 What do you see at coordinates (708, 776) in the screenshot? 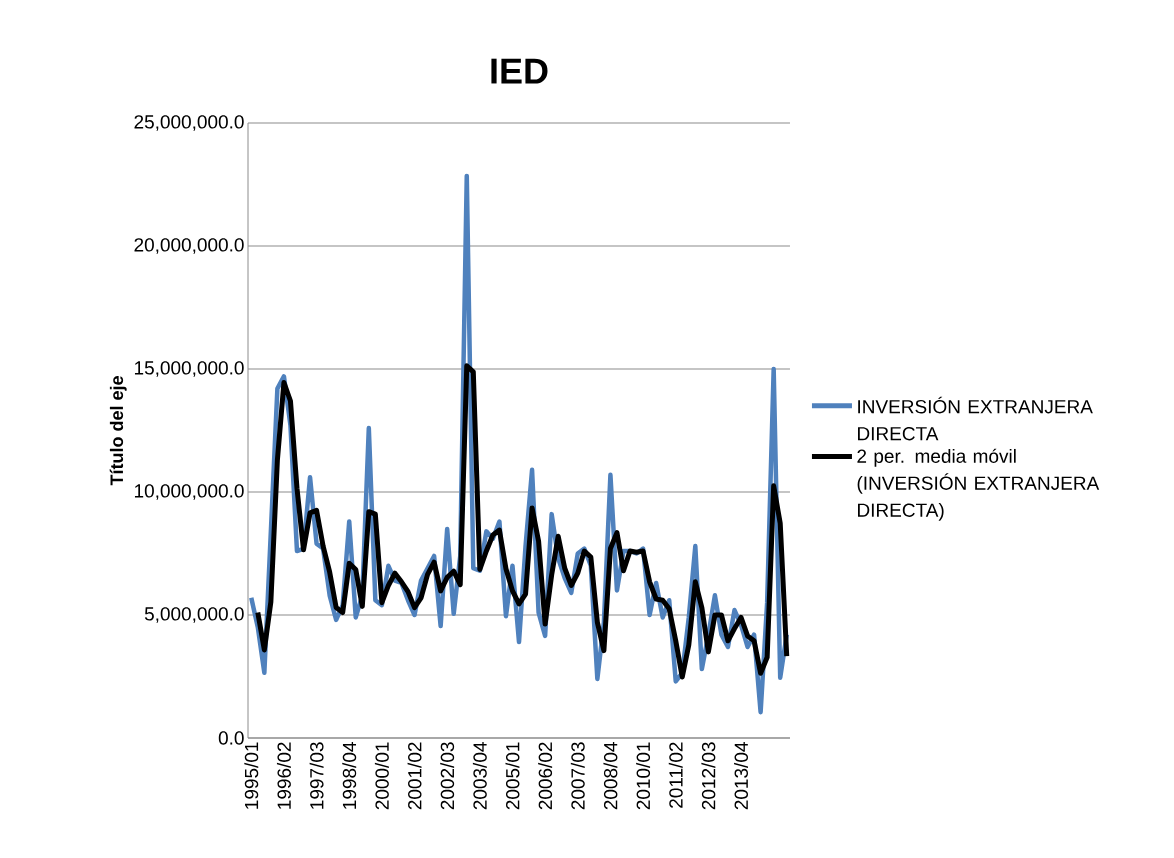
I see `x-tick-label: 2012/03` at bounding box center [708, 776].